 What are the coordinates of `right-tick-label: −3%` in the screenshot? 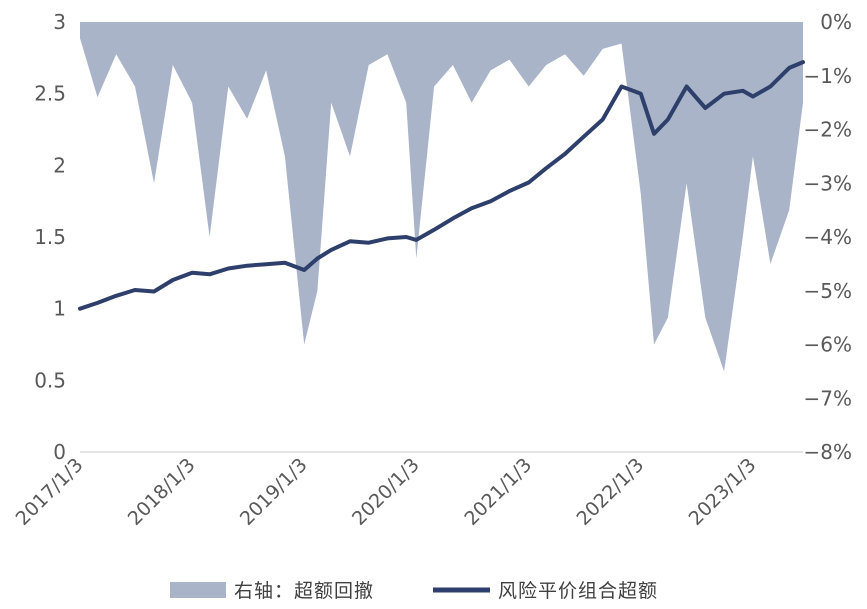 It's located at (828, 183).